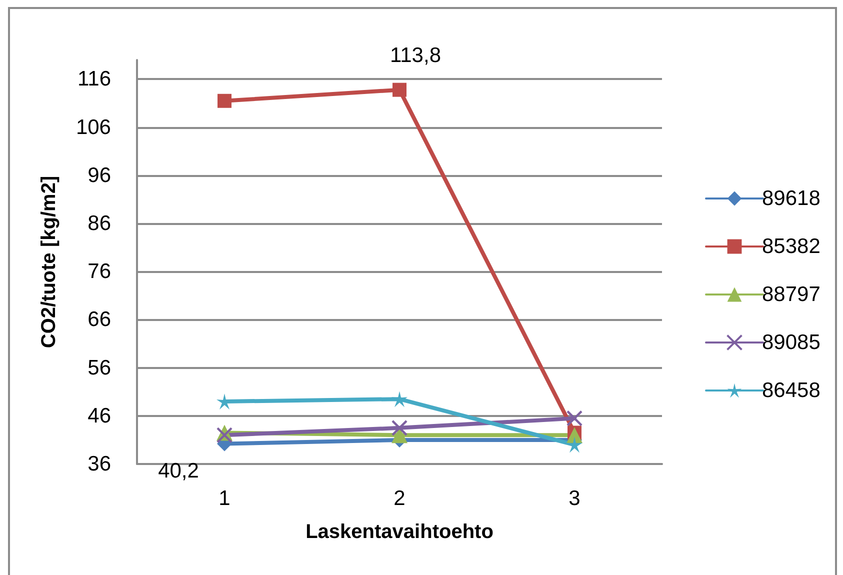  Describe the element at coordinates (99, 272) in the screenshot. I see `y-tick-label: 76` at that location.